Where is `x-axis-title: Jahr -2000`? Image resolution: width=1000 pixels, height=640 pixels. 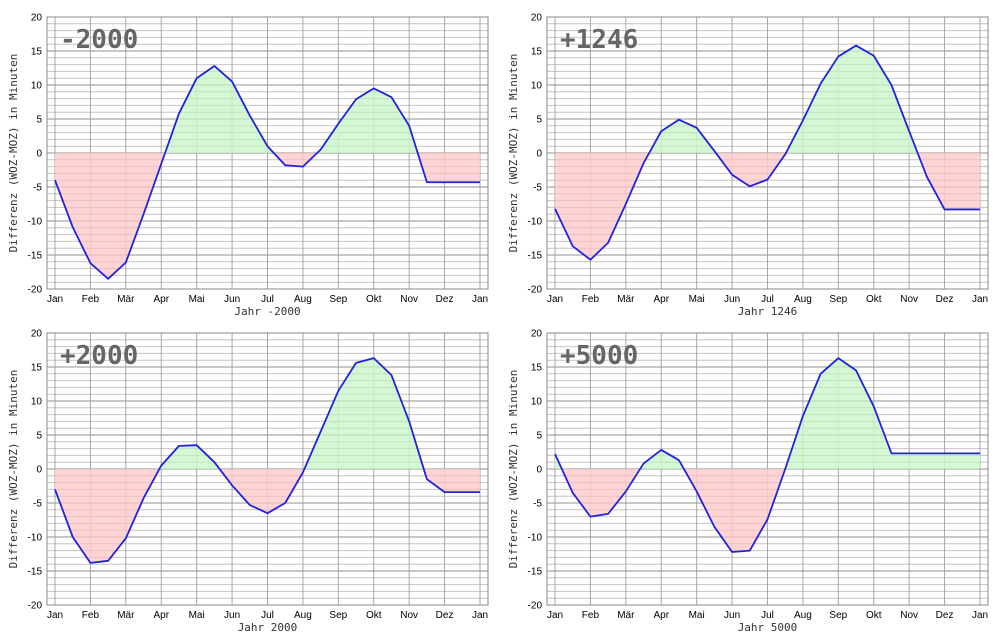
x-axis-title: Jahr -2000 is located at coordinates (267, 311).